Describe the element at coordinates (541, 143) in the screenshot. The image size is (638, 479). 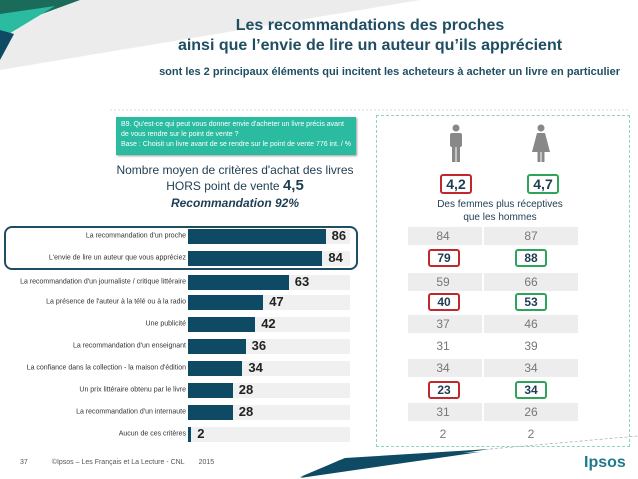
I see `woman-icon` at that location.